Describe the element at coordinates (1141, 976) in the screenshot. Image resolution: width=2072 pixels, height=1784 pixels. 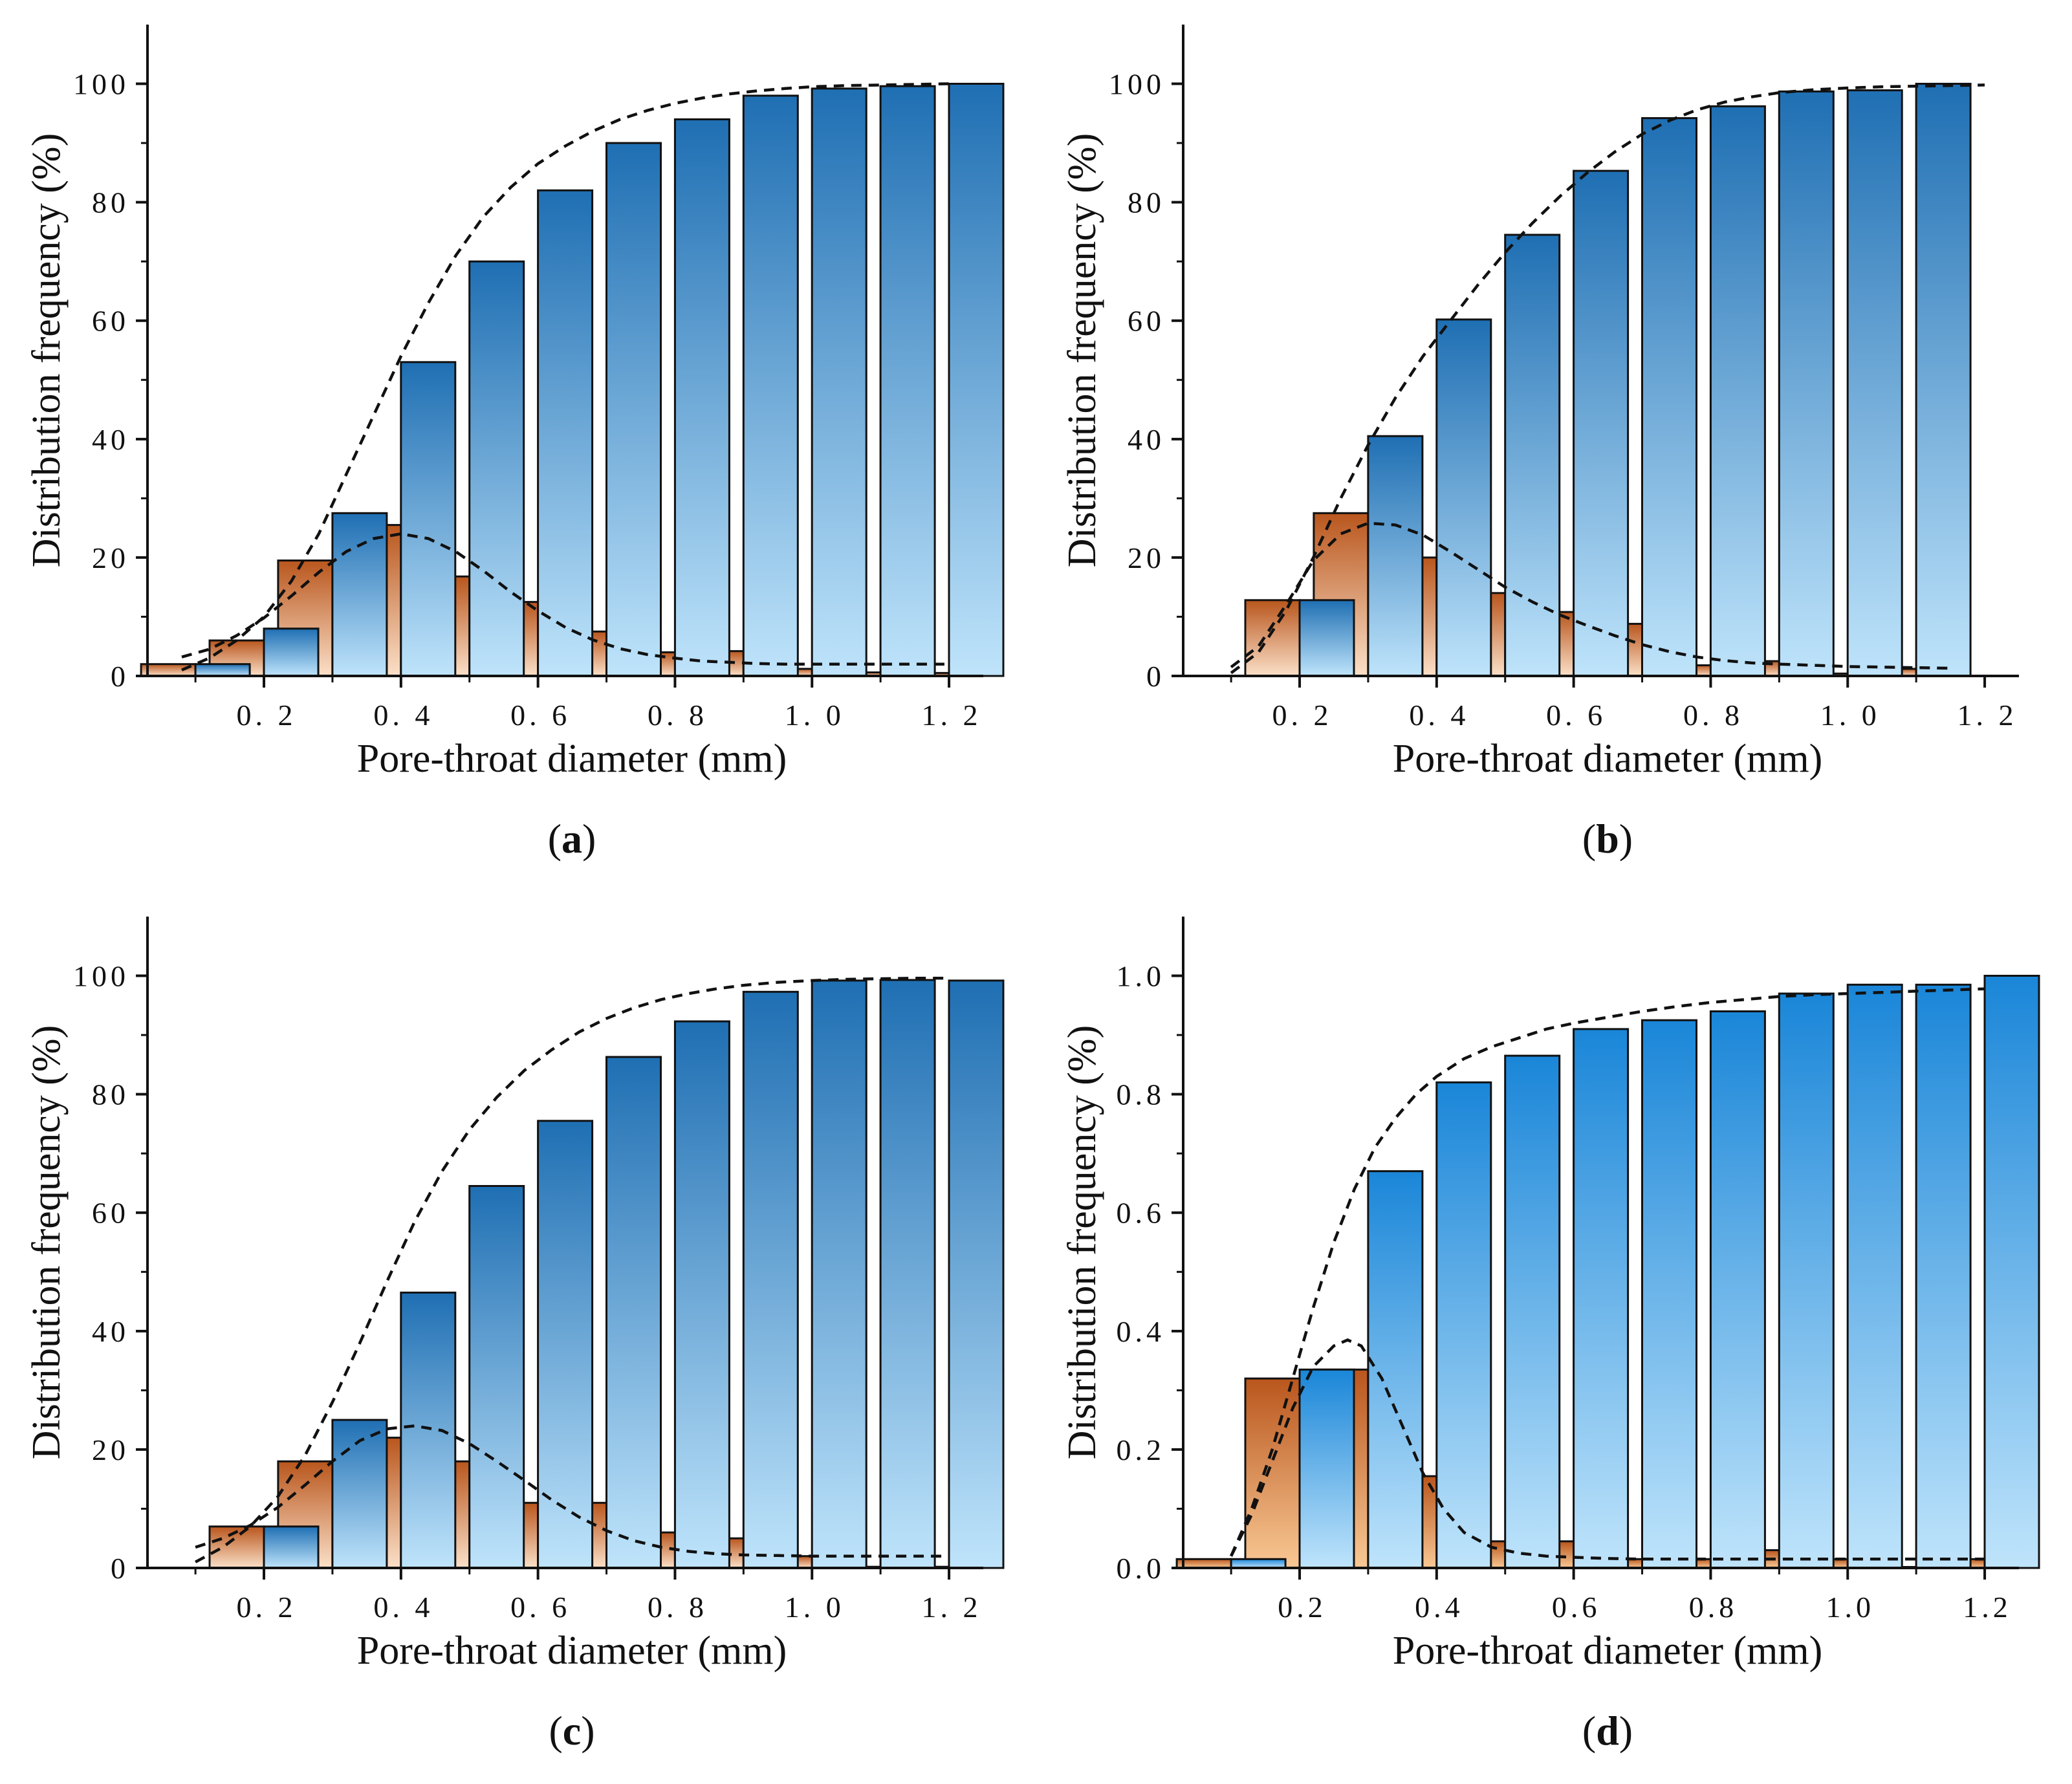
I see `y-tick-label: 1.0` at that location.